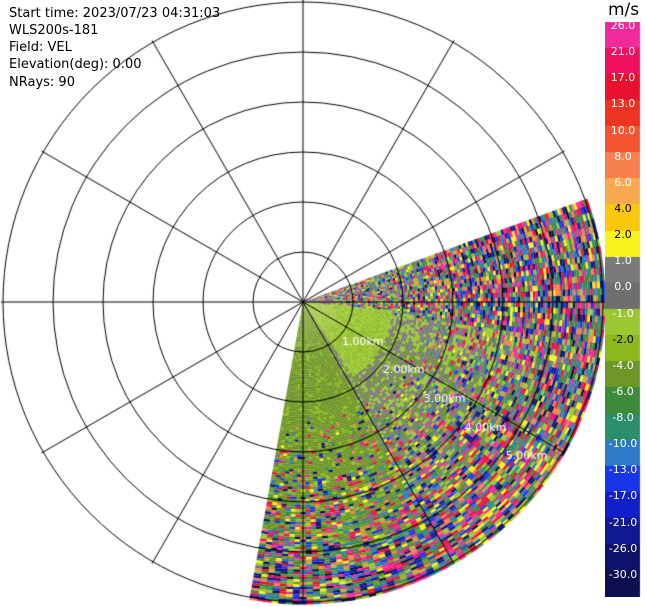  Describe the element at coordinates (623, 52) in the screenshot. I see `colorbar-tick-label: 21.0` at that location.